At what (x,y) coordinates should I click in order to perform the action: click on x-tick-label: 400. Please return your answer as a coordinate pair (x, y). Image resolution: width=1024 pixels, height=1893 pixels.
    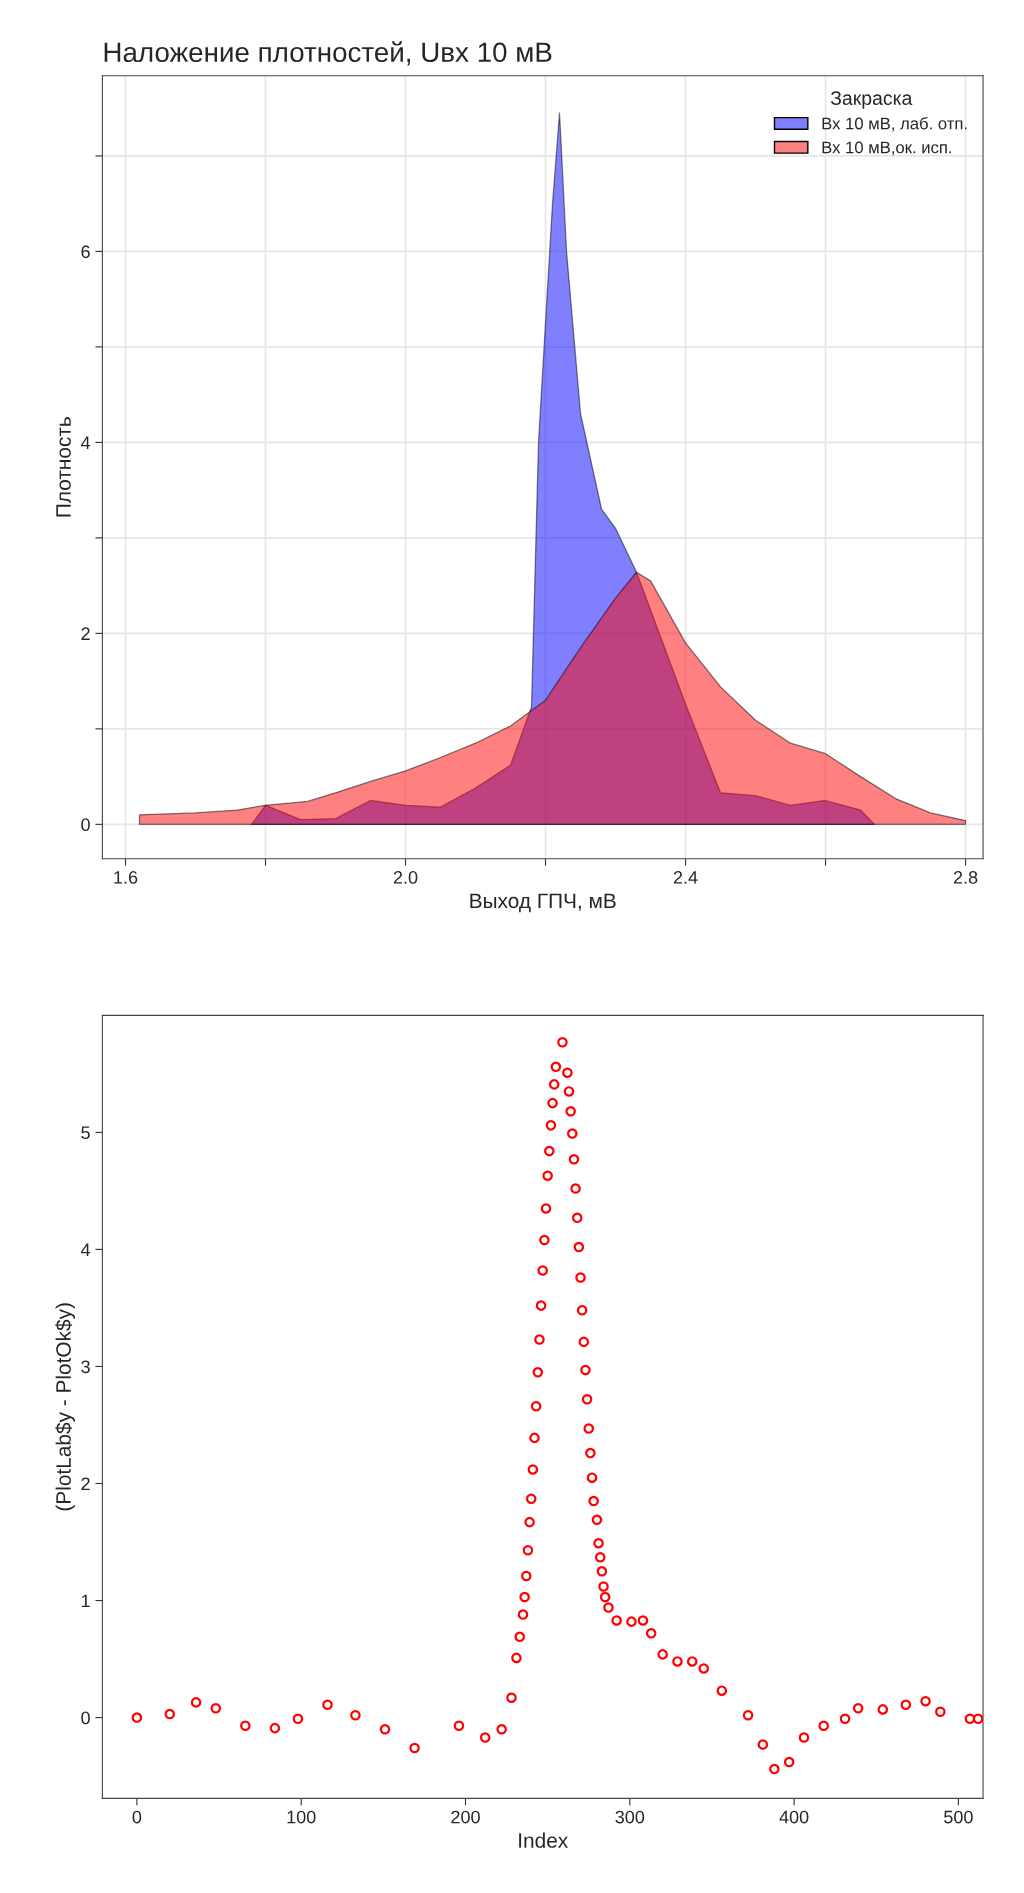
    Looking at the image, I should click on (794, 1817).